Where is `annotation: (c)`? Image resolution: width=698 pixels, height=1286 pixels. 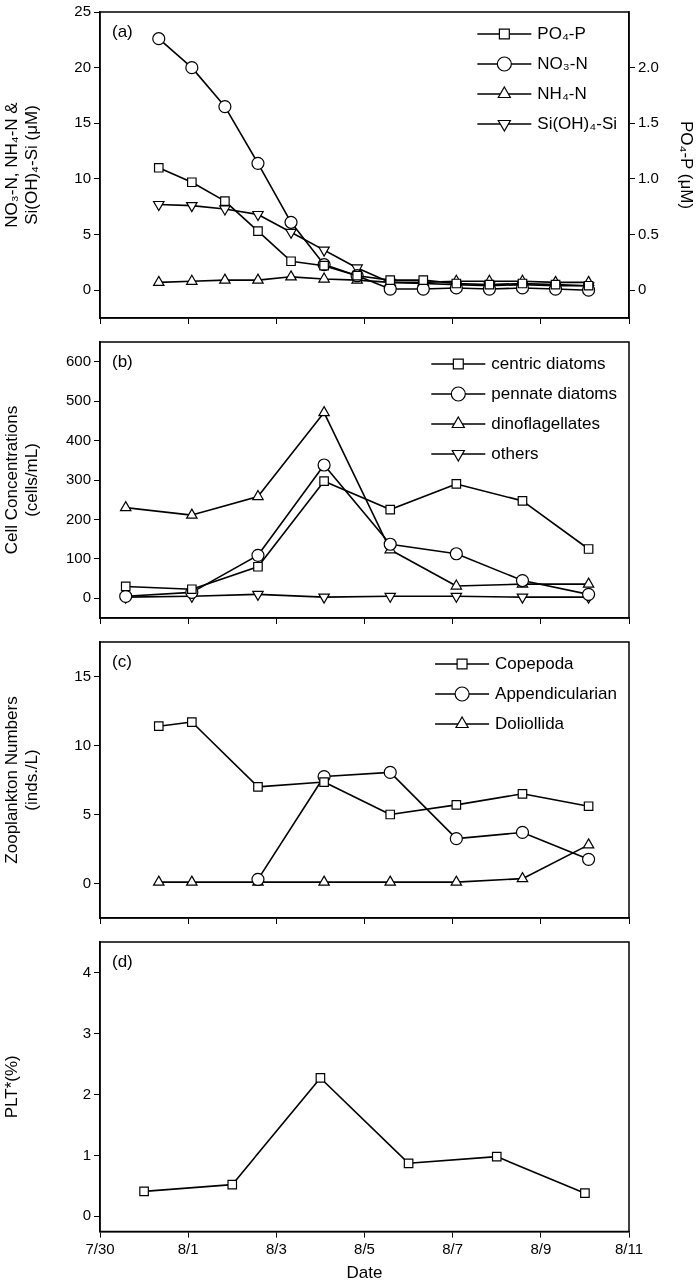
annotation: (c) is located at coordinates (122, 662).